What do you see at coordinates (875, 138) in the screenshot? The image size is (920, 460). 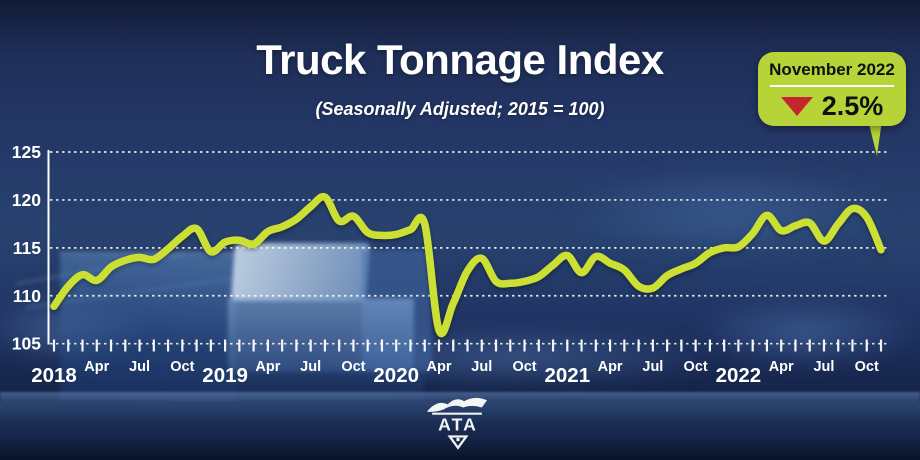 I see `callout-tail` at bounding box center [875, 138].